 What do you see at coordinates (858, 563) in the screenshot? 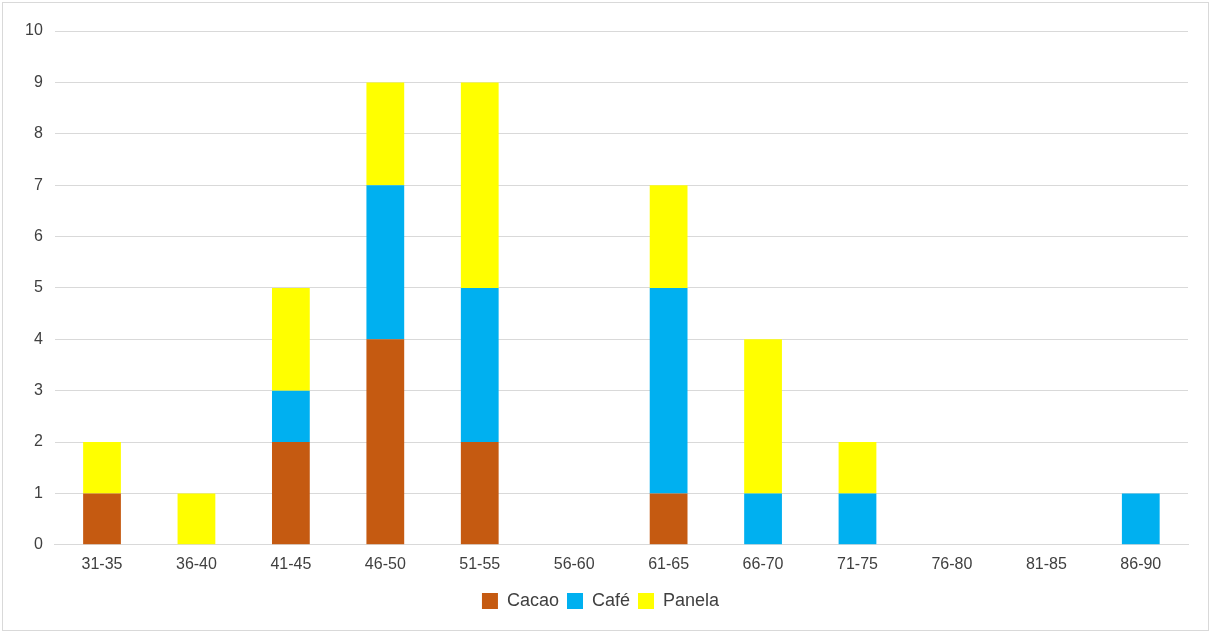
I see `x-tick-label: 71-75` at bounding box center [858, 563].